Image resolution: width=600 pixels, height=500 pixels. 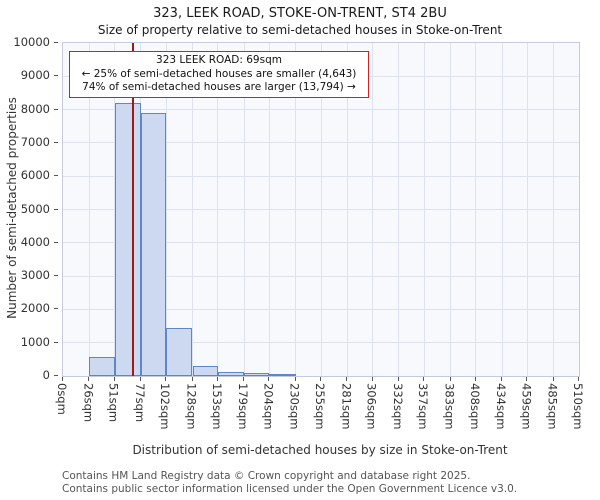 I want to click on x-tick-label: 26sqm, so click(x=88, y=403).